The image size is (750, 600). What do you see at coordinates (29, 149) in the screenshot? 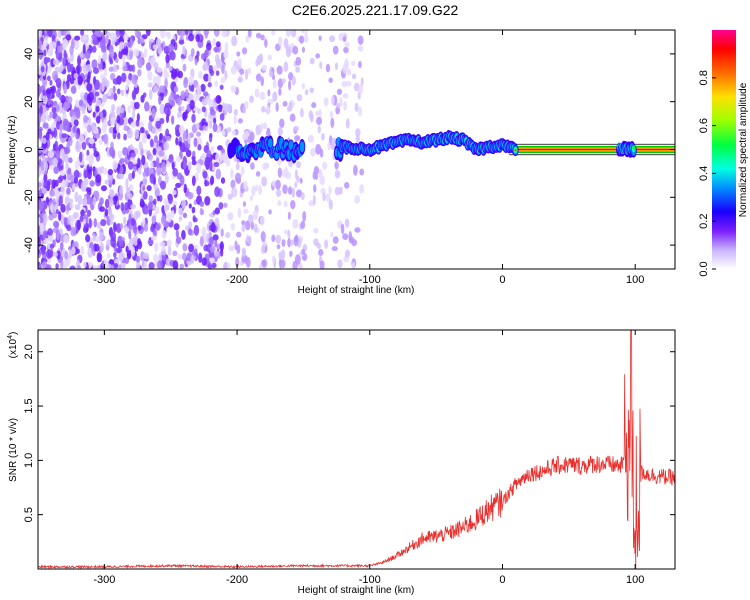
I see `top-y-tick-label: 0` at bounding box center [29, 149].